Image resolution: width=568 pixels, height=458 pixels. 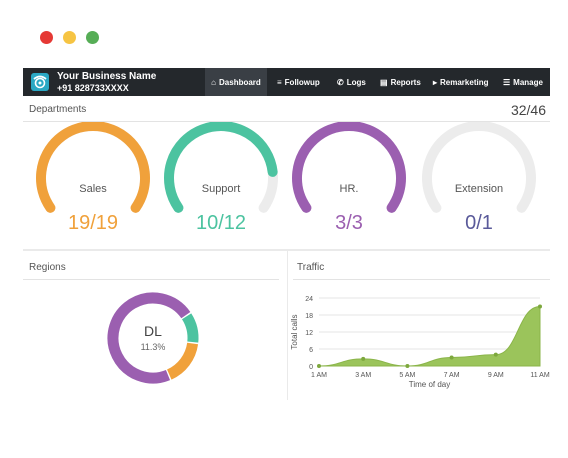 I want to click on gauge-hr-label: HR., so click(x=349, y=189).